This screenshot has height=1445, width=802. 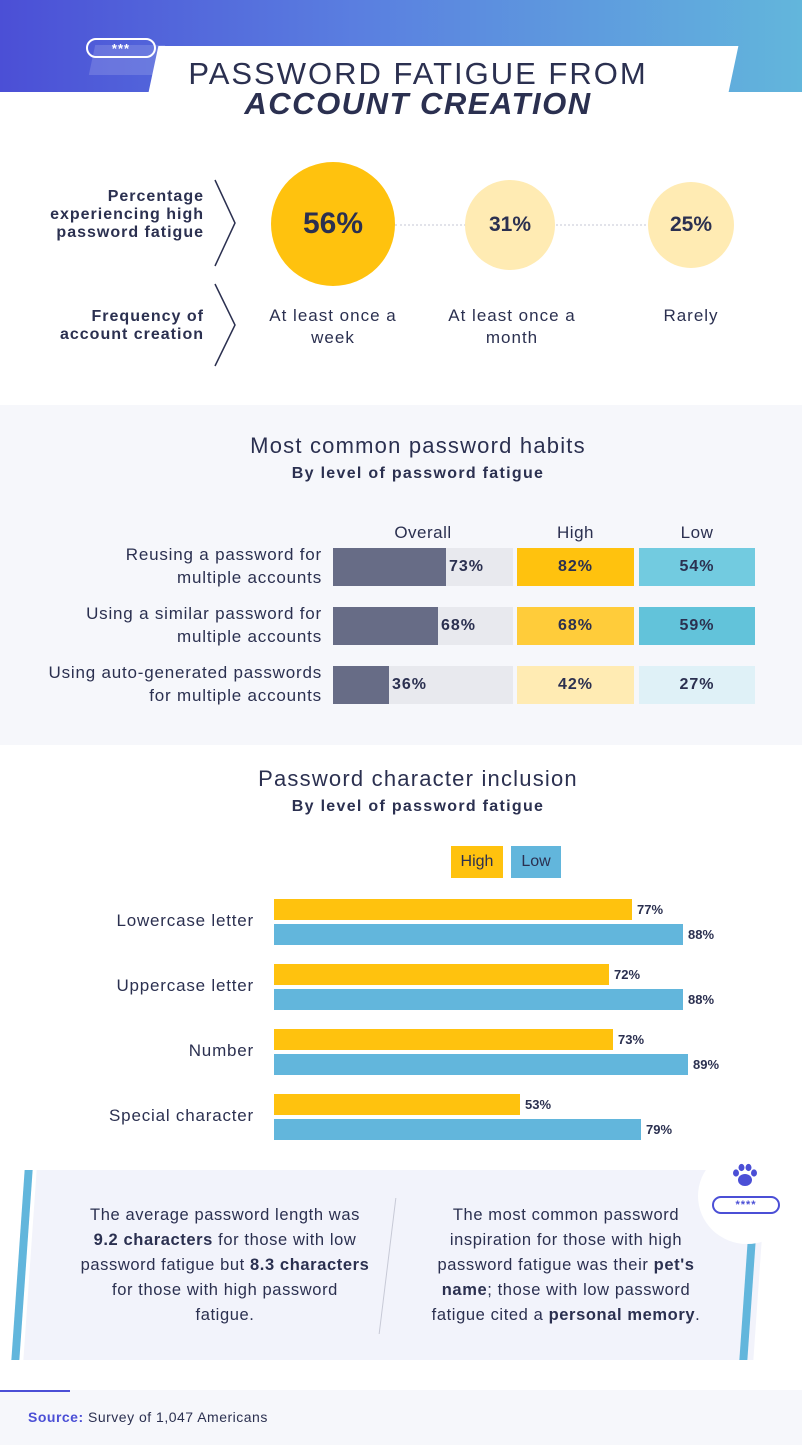 I want to click on characters-subtitle: By level of password fatigue, so click(x=418, y=806).